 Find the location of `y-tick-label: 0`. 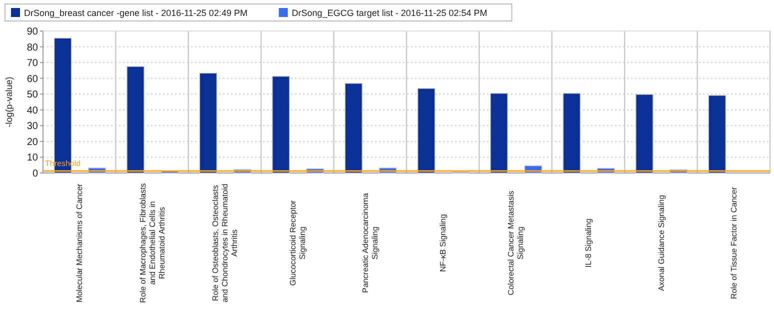

y-tick-label: 0 is located at coordinates (35, 174).